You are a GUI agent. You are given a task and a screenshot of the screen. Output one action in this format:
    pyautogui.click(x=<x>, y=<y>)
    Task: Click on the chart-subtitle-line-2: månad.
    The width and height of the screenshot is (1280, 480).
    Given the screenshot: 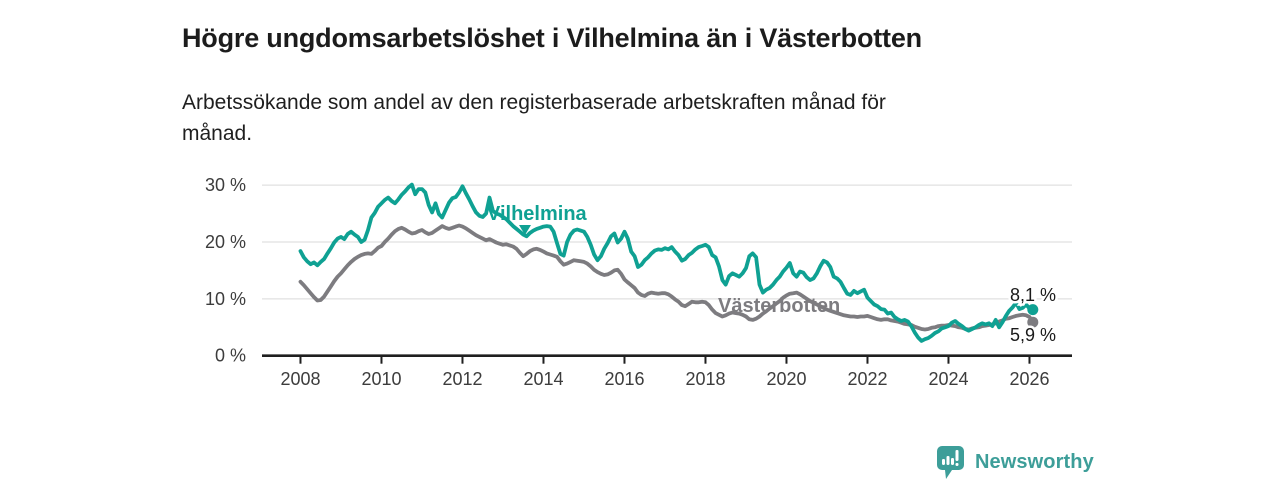 What is the action you would take?
    pyautogui.click(x=217, y=133)
    